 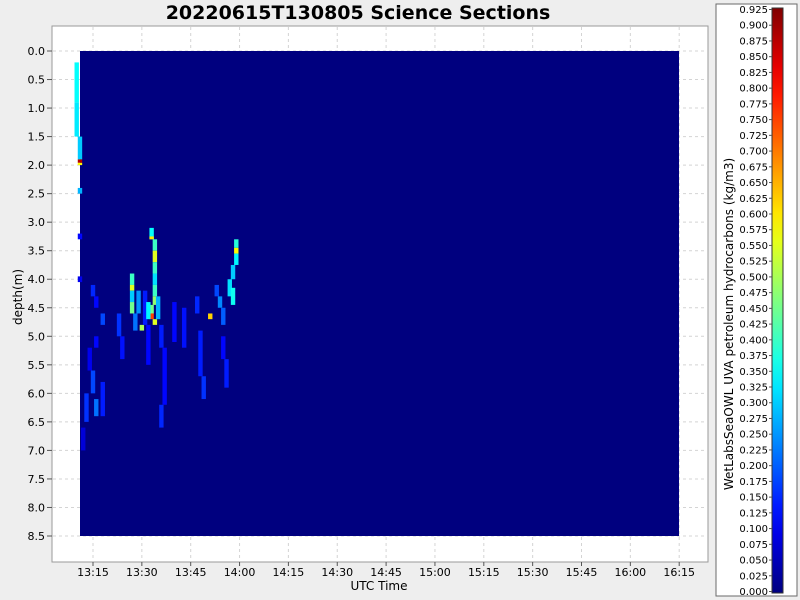 What do you see at coordinates (753, 89) in the screenshot?
I see `colorbar-tick-label: 0.800` at bounding box center [753, 89].